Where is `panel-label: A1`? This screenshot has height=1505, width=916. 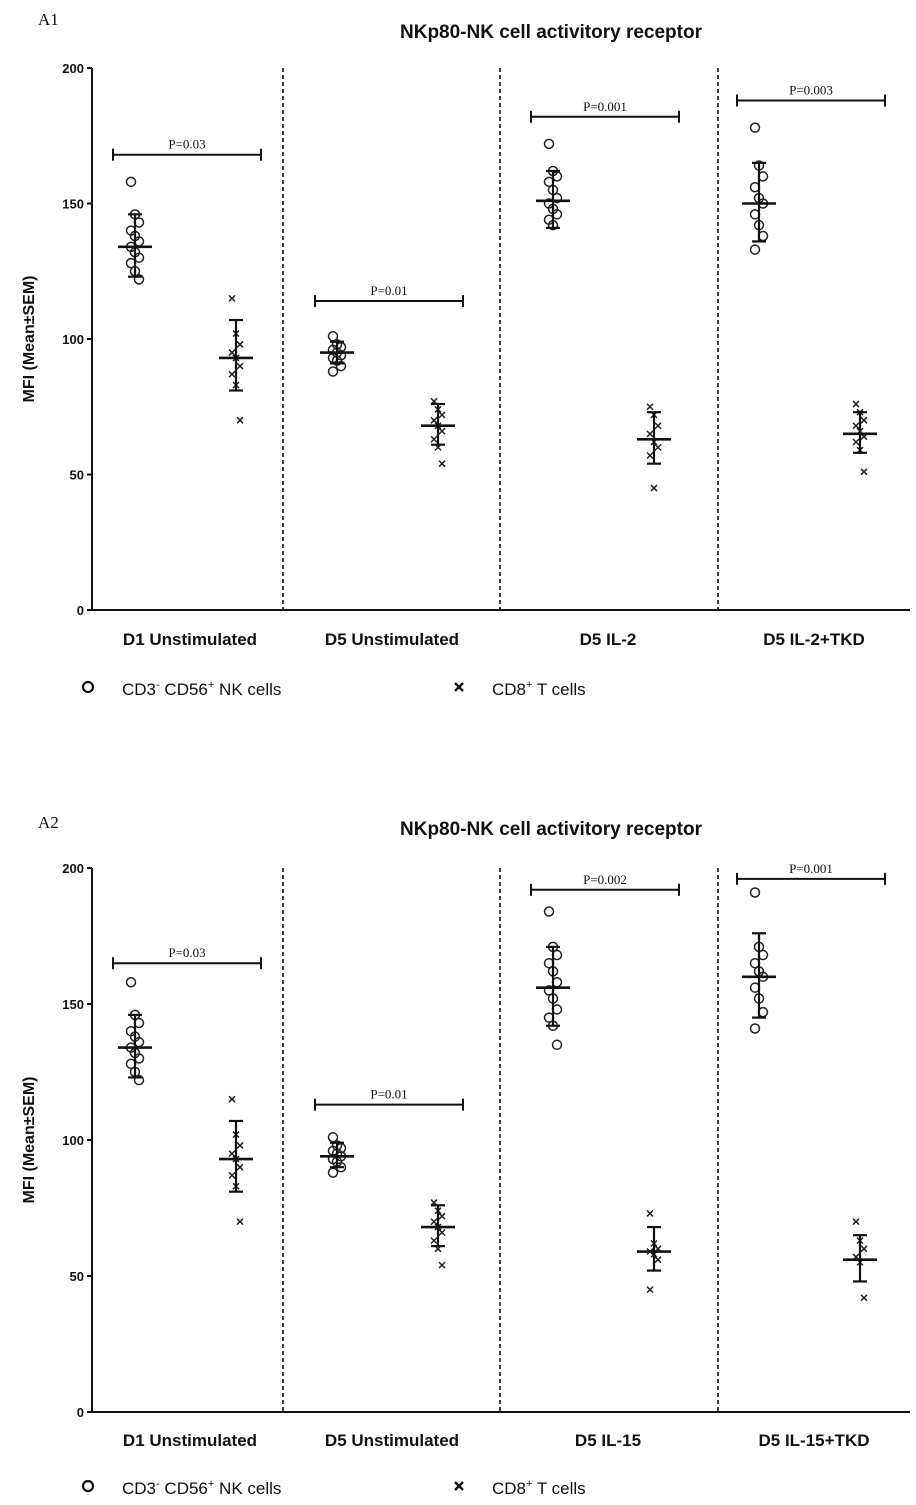
panel-label: A1 is located at coordinates (48, 19).